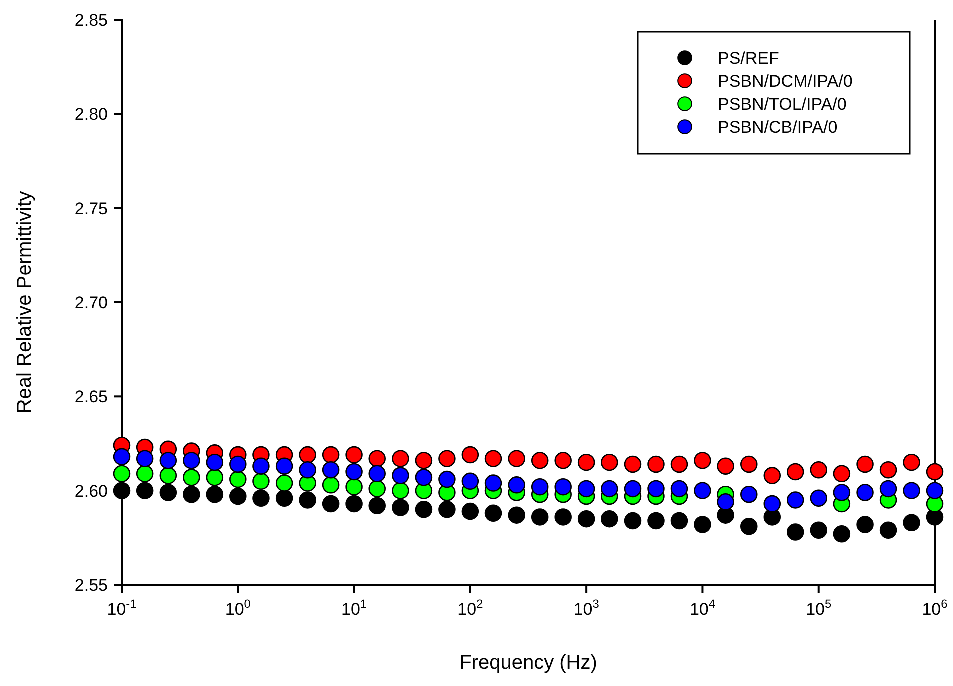  Describe the element at coordinates (778, 127) in the screenshot. I see `legend-label: PSBN/CB/IPA/0` at that location.